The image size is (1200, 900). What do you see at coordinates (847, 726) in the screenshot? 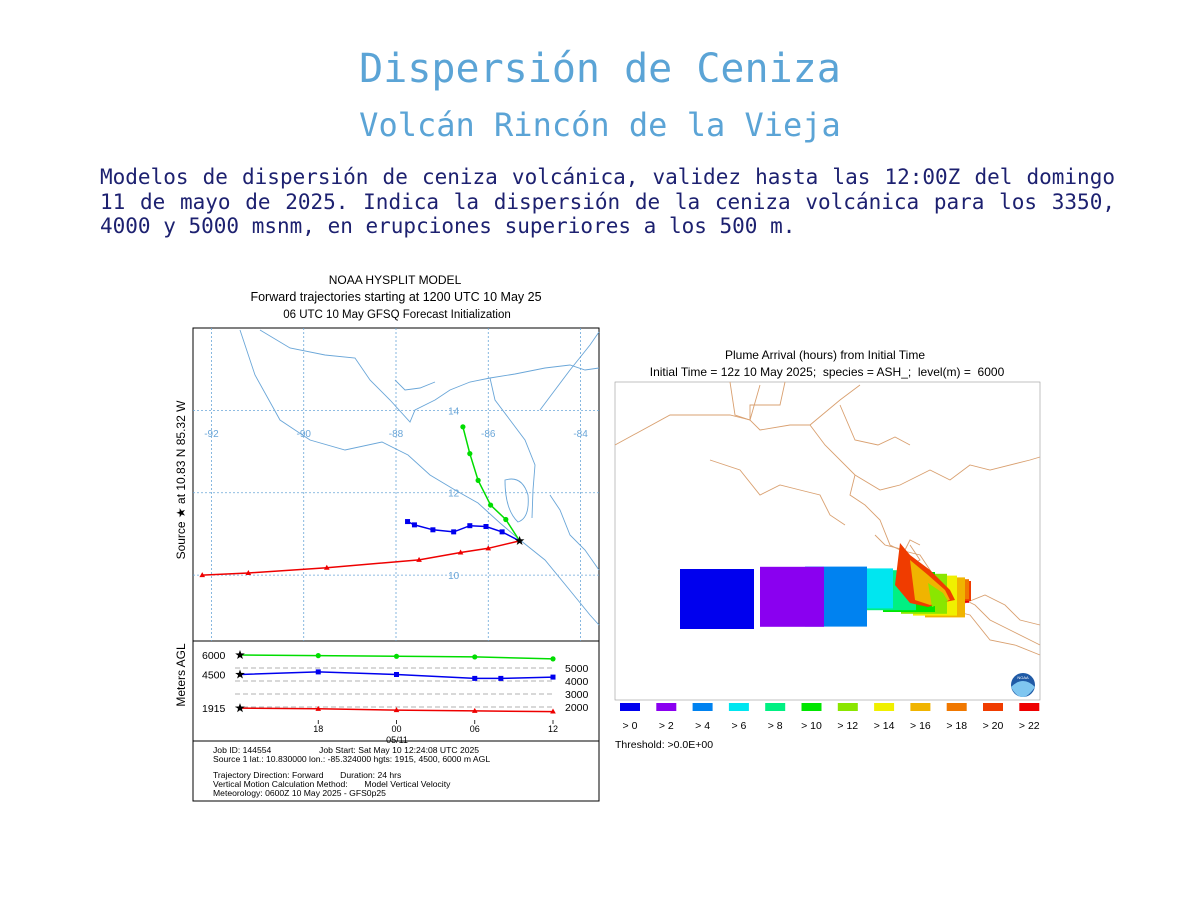
I see `legend-label: > 12` at bounding box center [847, 726].